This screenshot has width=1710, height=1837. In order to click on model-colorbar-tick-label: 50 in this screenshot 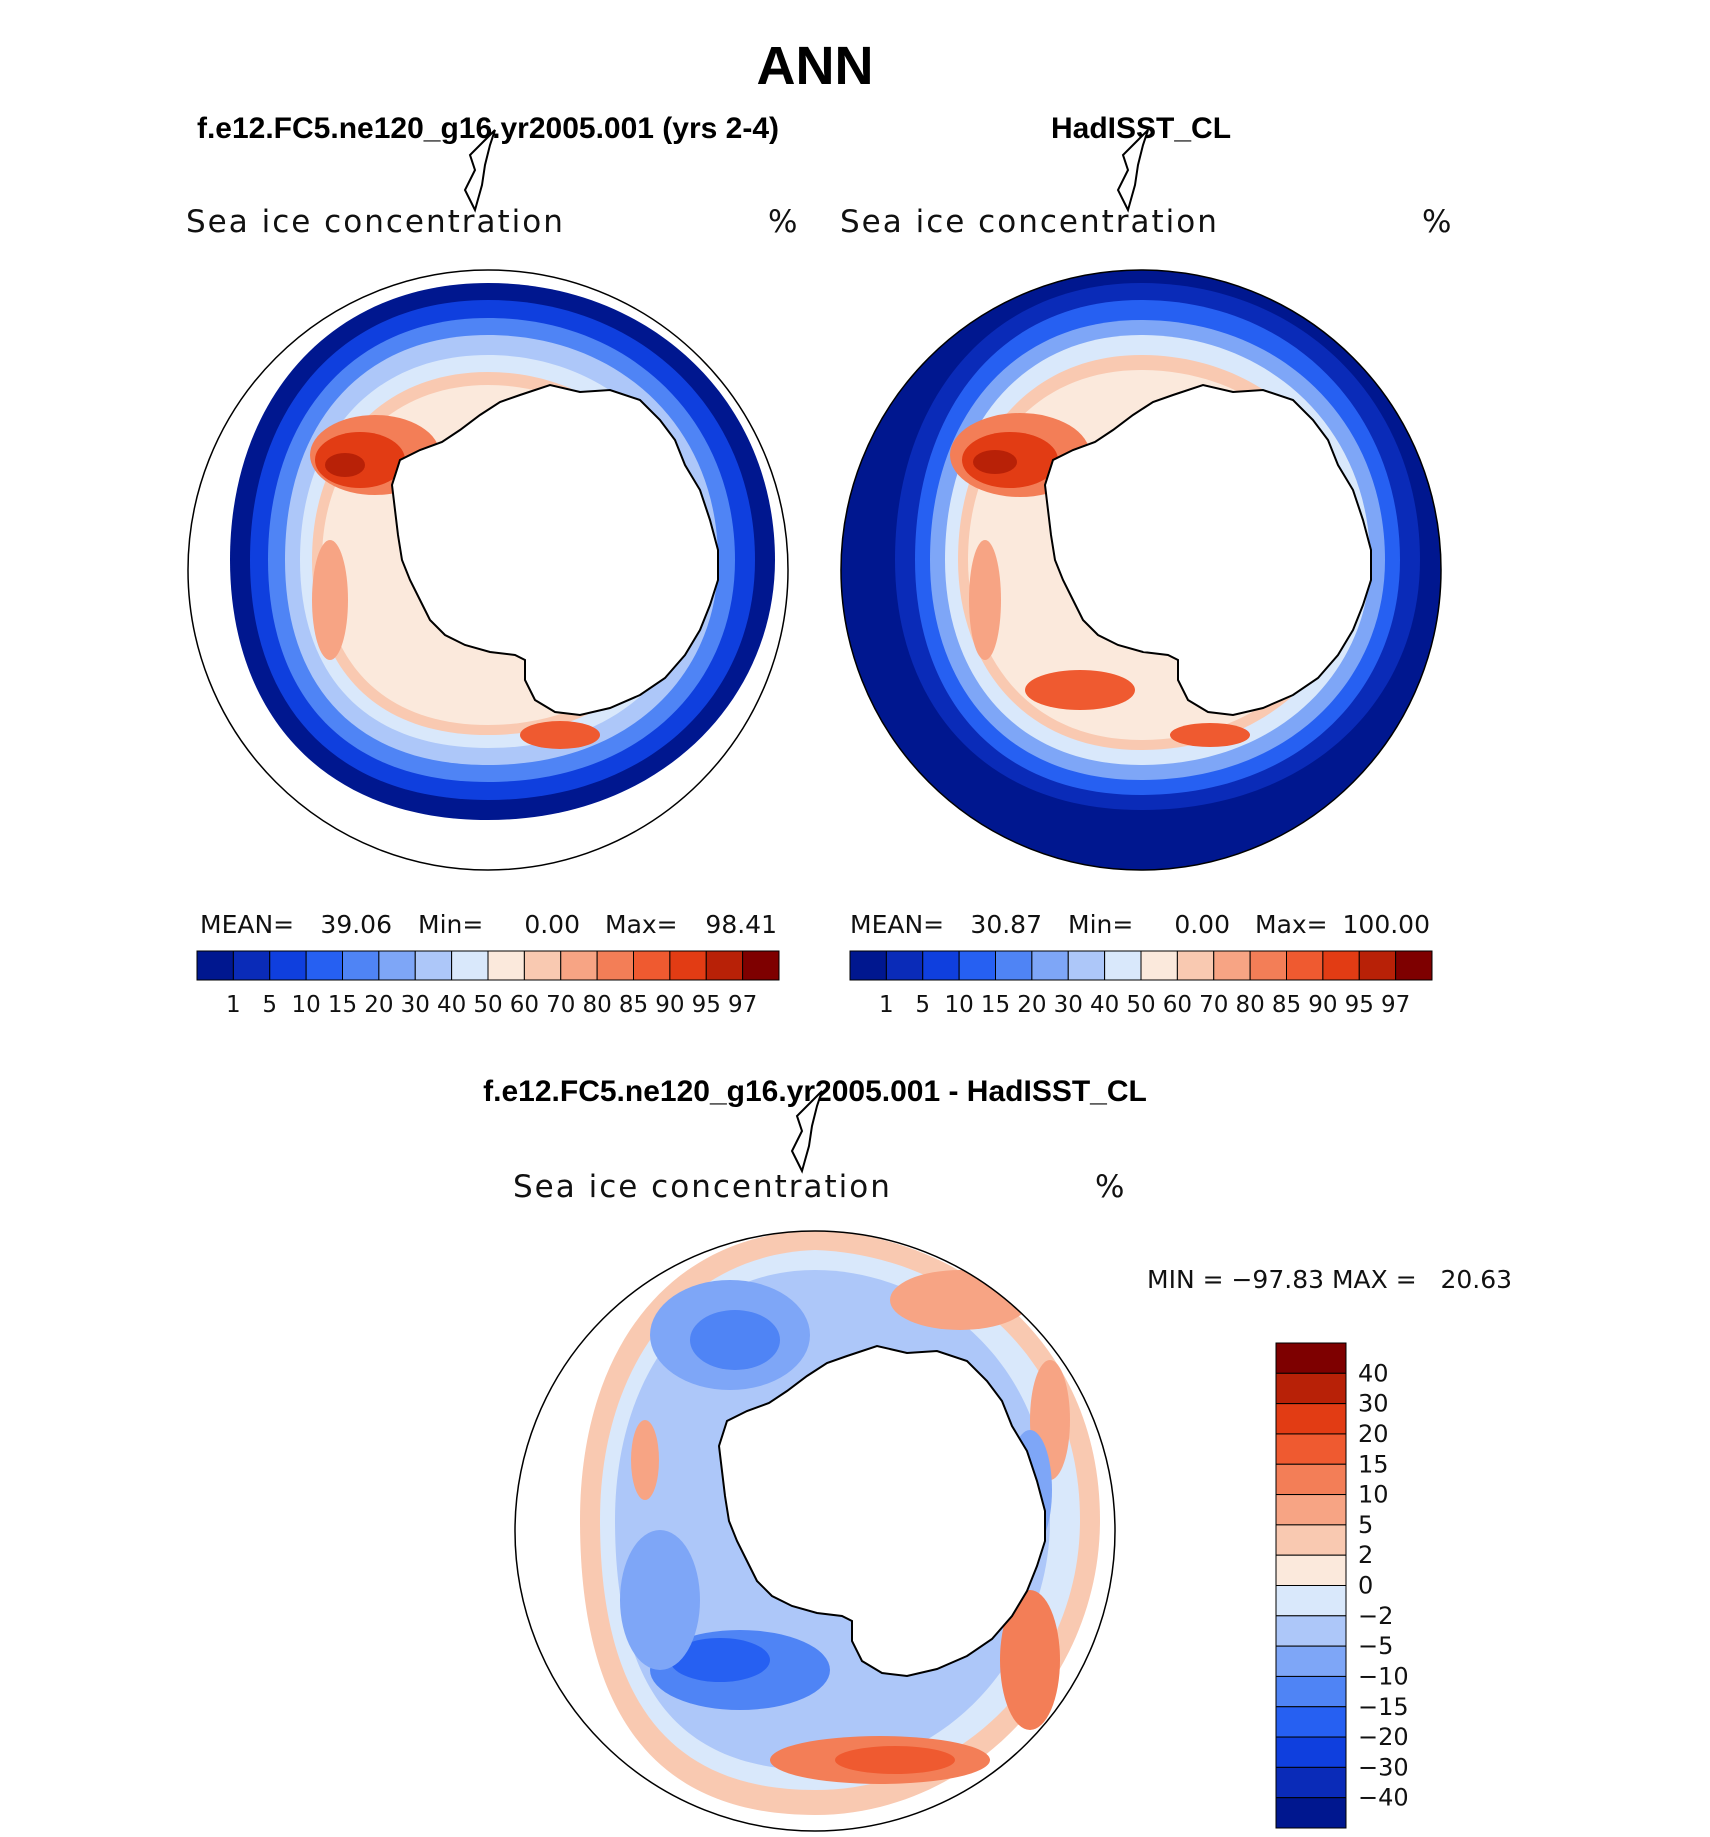, I will do `click(487, 1005)`.